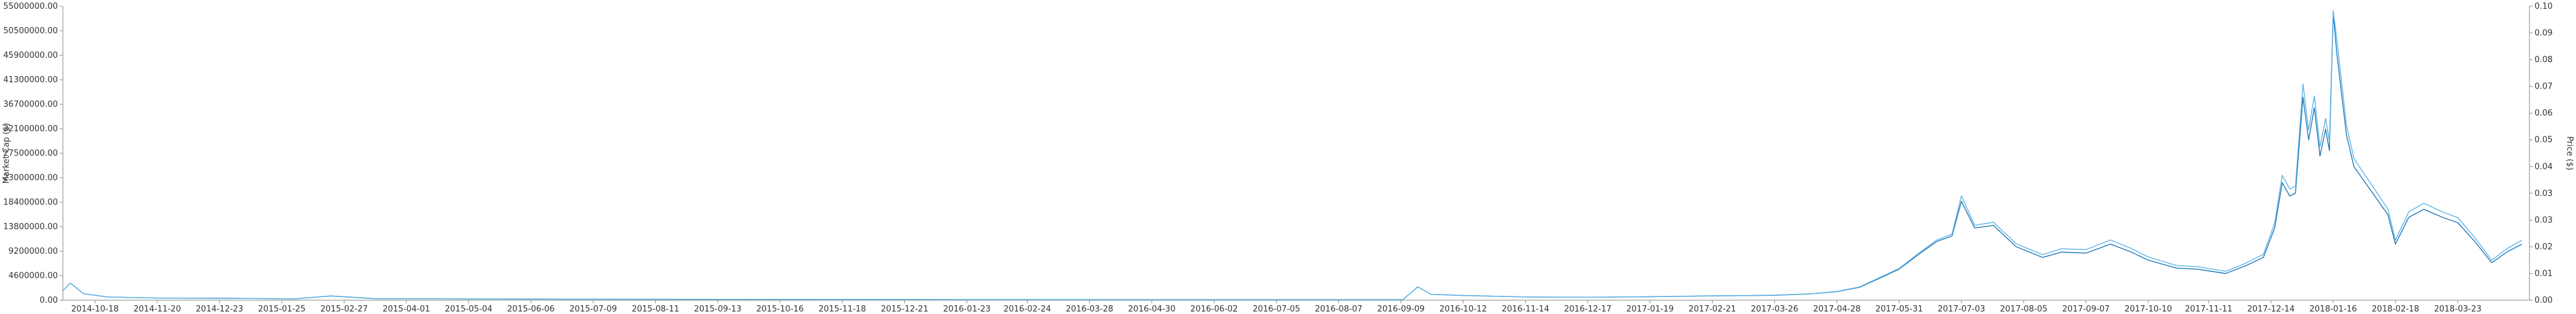 Image resolution: width=2576 pixels, height=314 pixels. Describe the element at coordinates (2458, 309) in the screenshot. I see `x-tick-label: 2018-03-23` at that location.